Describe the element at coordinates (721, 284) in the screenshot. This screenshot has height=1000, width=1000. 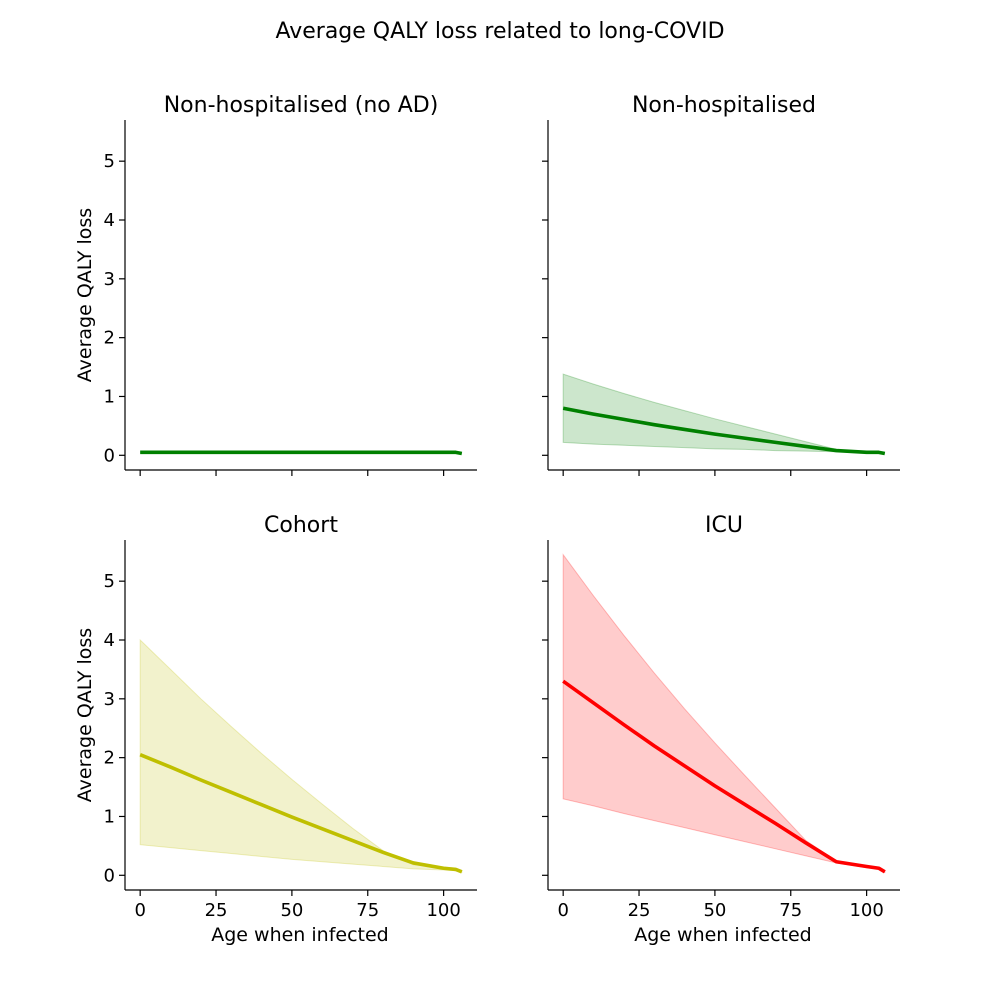
I see `subplot-2: Non-hospitalised` at that location.